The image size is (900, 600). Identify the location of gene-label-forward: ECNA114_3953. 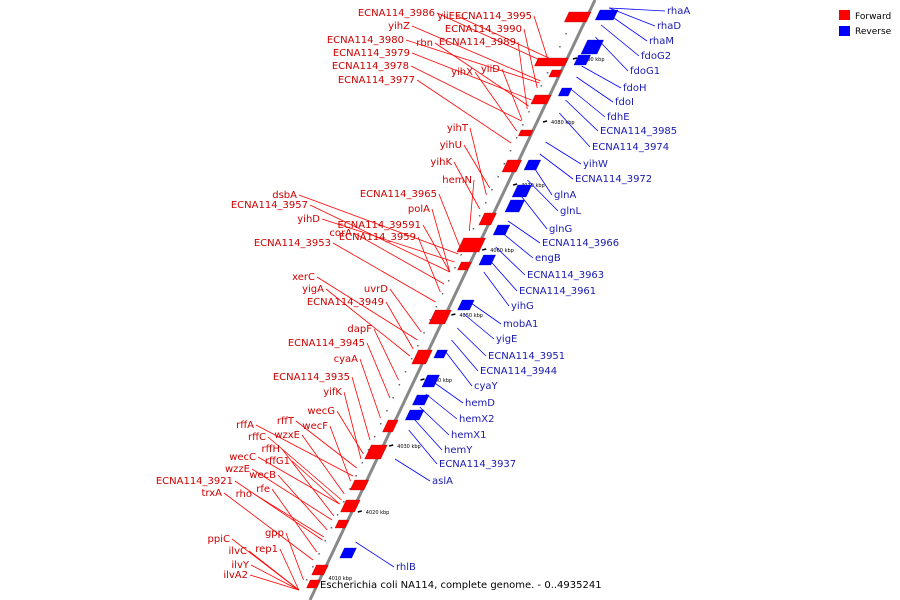
(292, 243).